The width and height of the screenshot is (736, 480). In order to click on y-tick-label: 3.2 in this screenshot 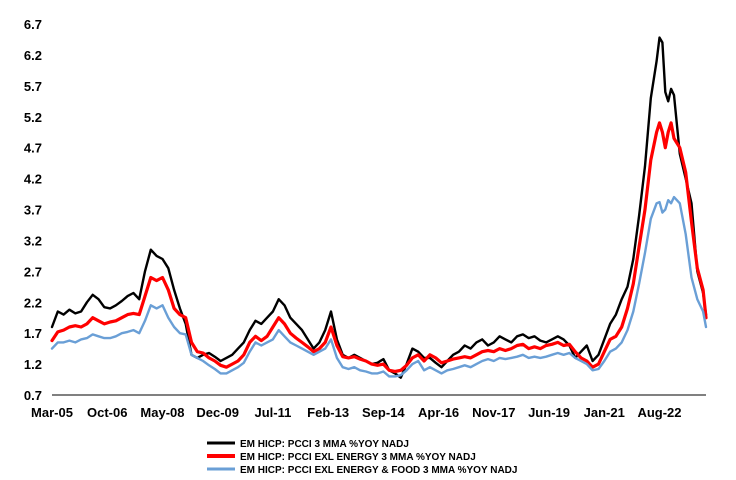, I will do `click(33, 240)`.